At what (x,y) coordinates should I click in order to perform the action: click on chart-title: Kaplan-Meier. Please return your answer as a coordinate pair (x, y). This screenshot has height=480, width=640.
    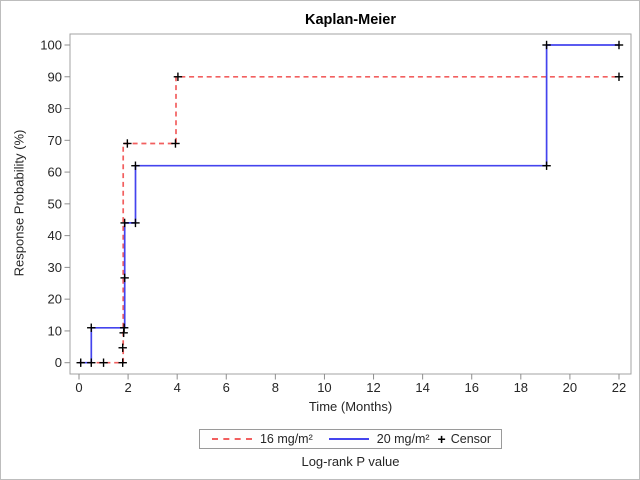
    Looking at the image, I should click on (350, 20).